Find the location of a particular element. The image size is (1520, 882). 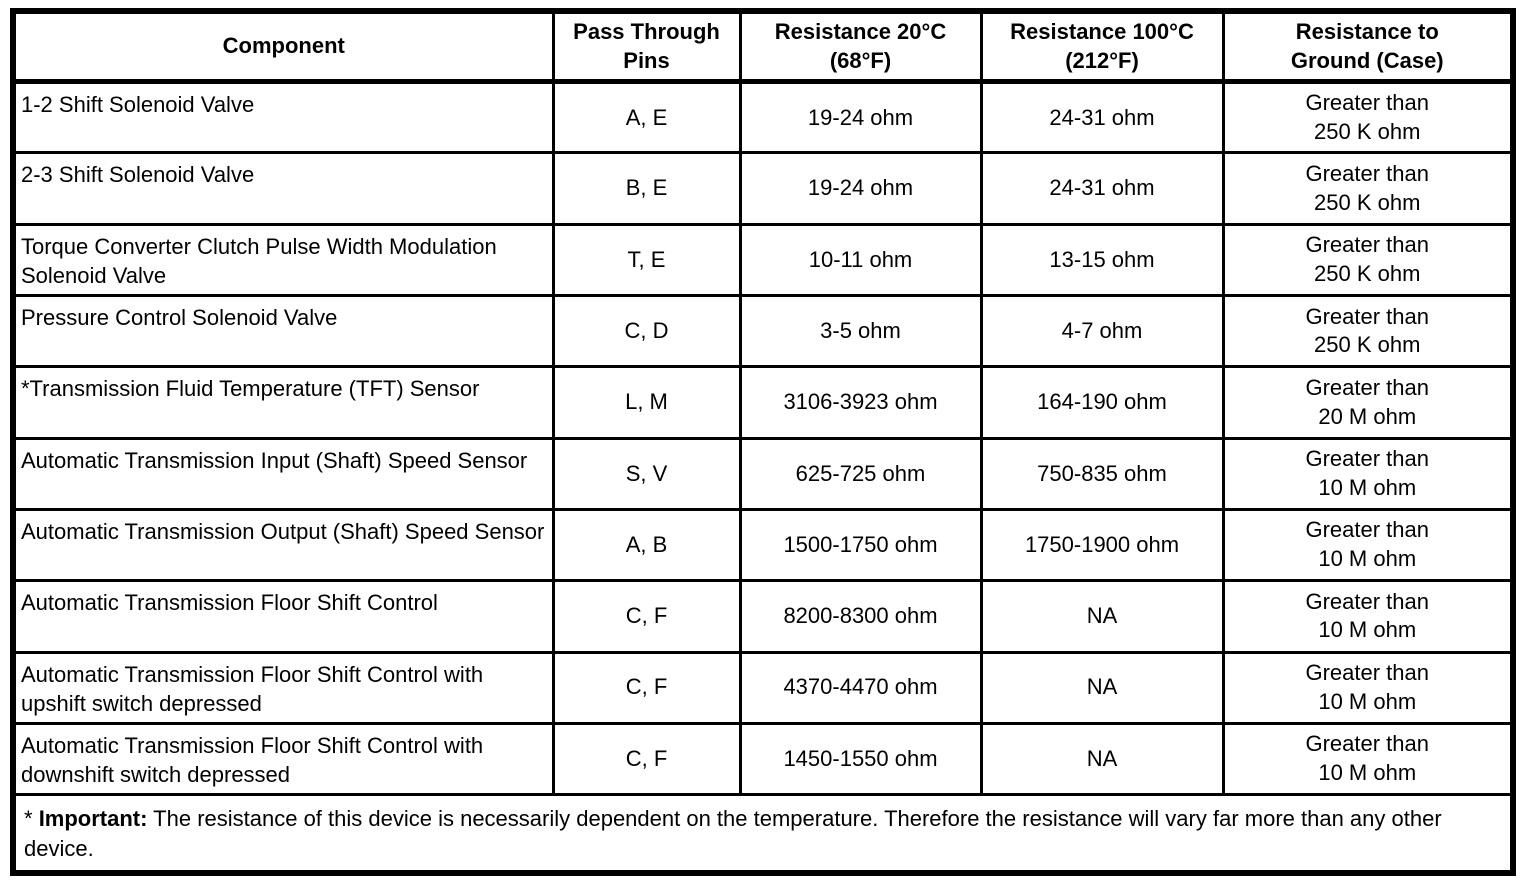

column-header-component: Component is located at coordinates (283, 47).